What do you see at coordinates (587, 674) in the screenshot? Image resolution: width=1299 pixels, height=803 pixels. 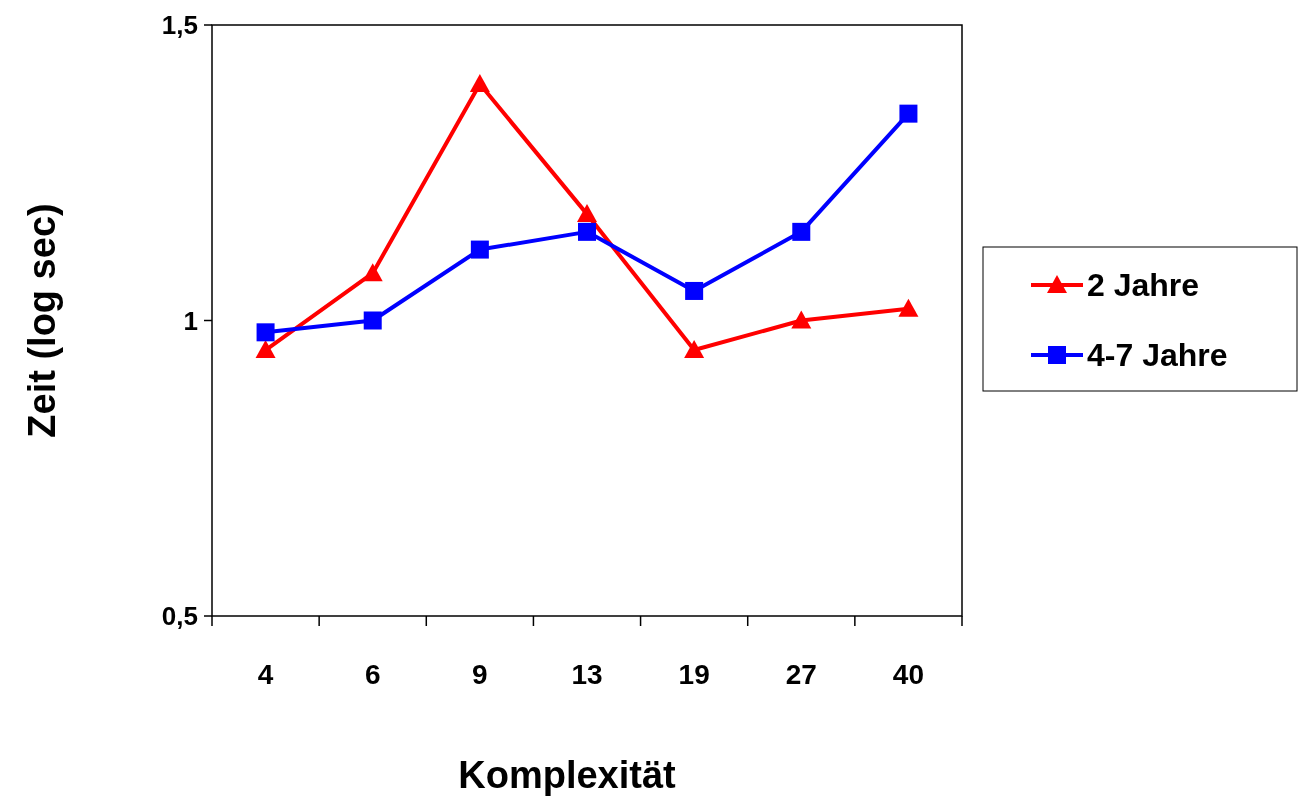 I see `x-tick-label: 13` at bounding box center [587, 674].